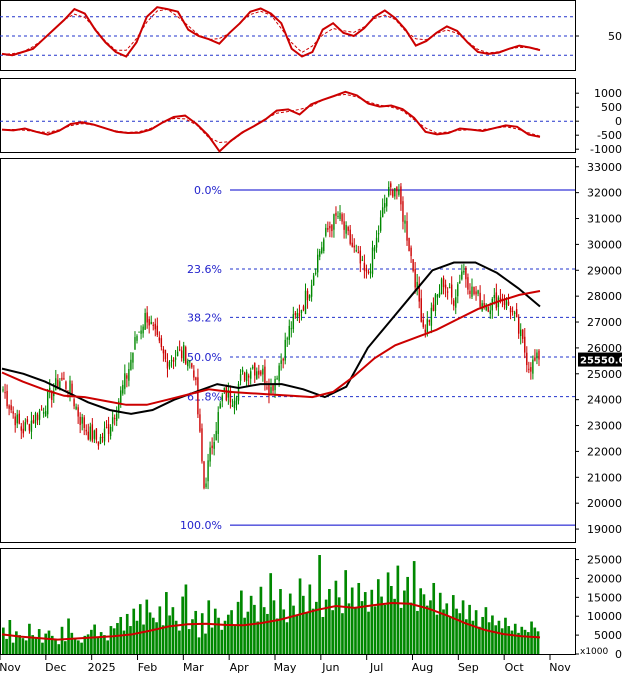 This screenshot has width=622, height=676. I want to click on MA-short, so click(271, 348).